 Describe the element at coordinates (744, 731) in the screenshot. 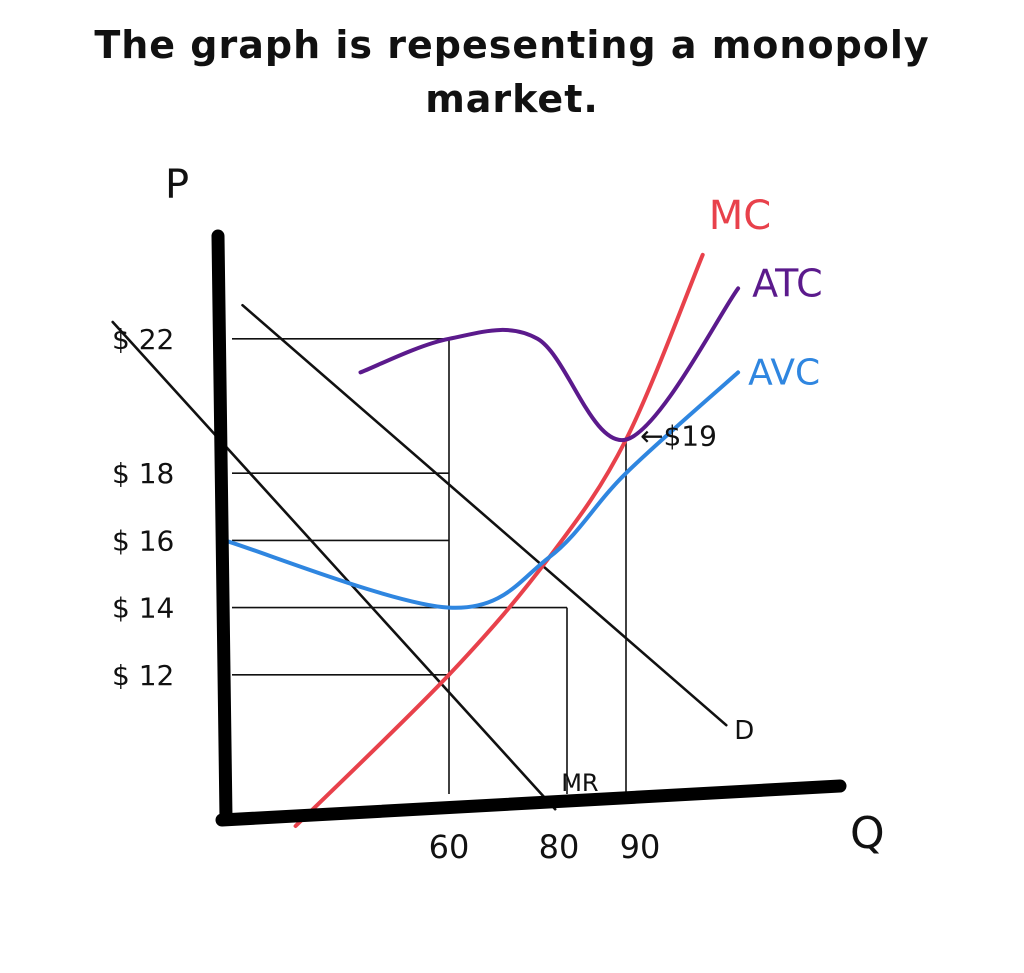

I see `series-label-d: D` at that location.